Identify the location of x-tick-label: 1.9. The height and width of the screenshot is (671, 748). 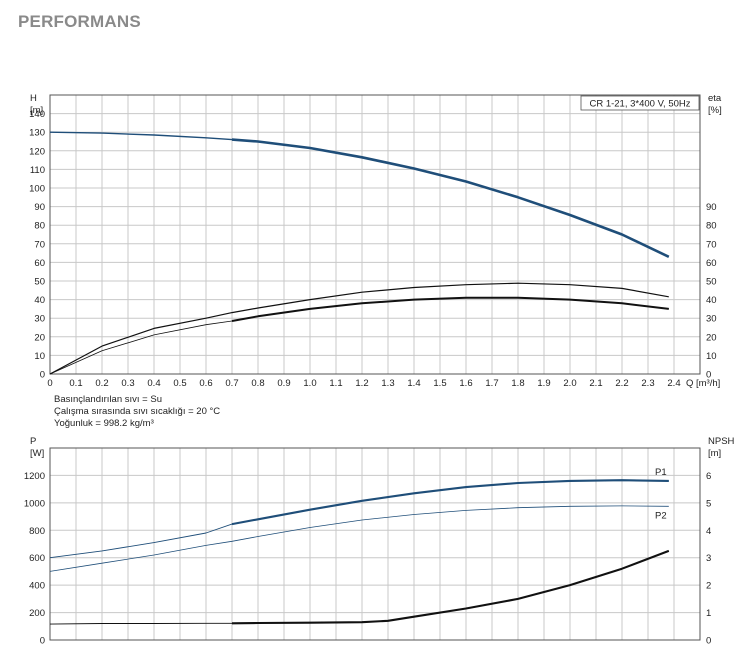
(543, 383).